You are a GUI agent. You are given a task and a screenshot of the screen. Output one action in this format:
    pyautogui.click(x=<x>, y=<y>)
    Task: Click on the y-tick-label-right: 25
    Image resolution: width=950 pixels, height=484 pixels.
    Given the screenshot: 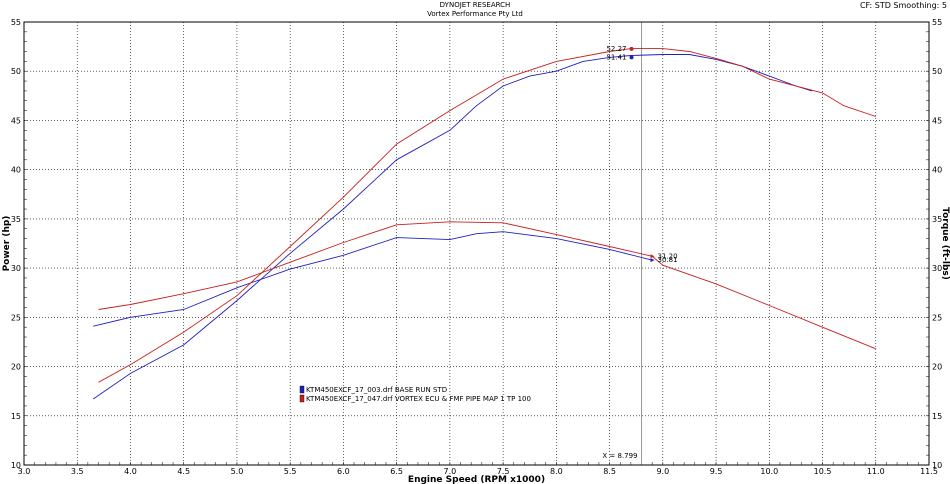 What is the action you would take?
    pyautogui.click(x=937, y=317)
    